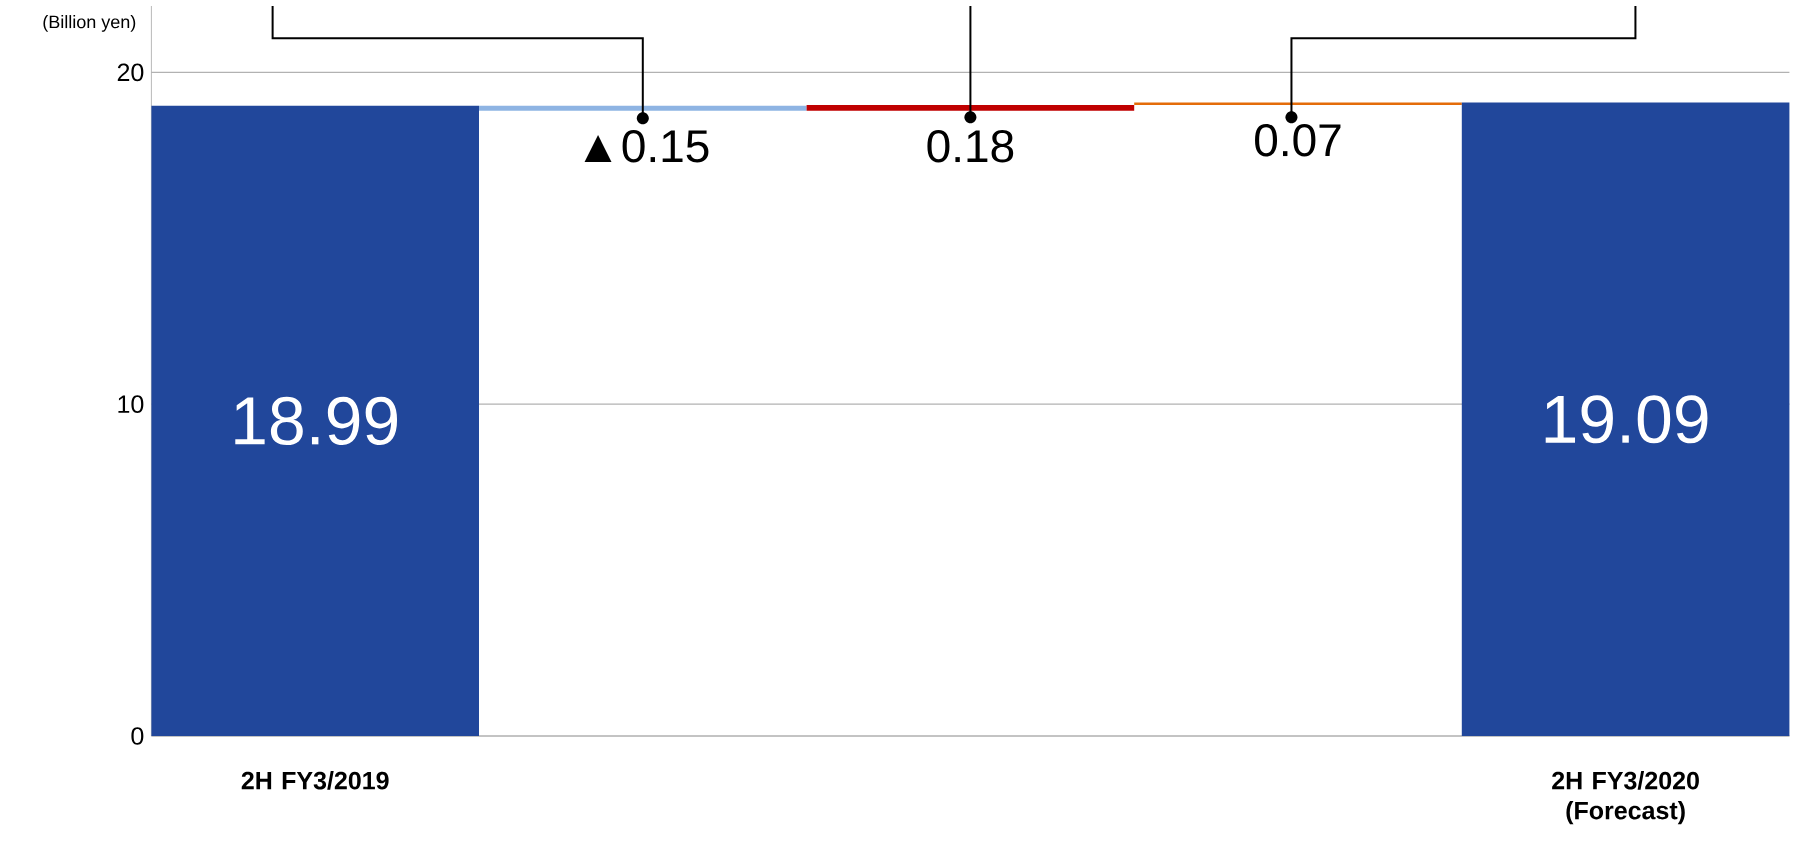 The image size is (1799, 852). I want to click on y-tick-label: 0, so click(137, 736).